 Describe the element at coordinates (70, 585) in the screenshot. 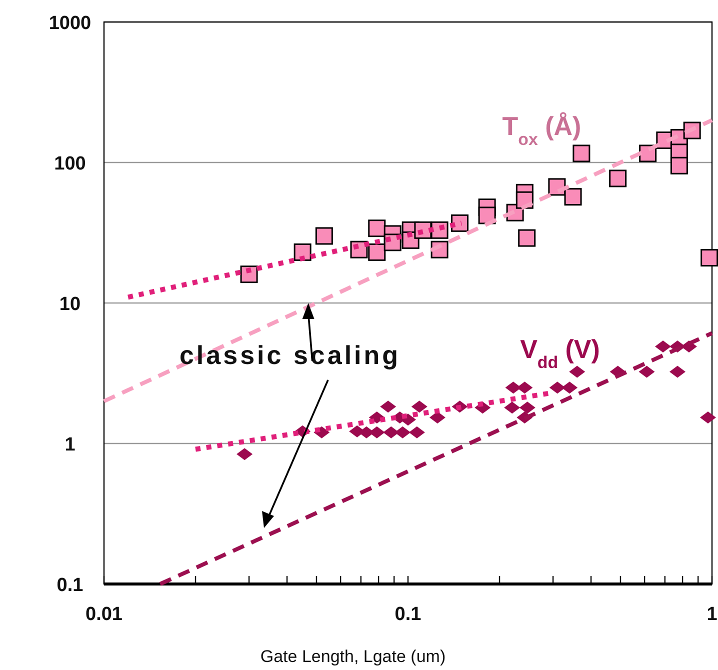

I see `y-tick-label: 0.1` at that location.